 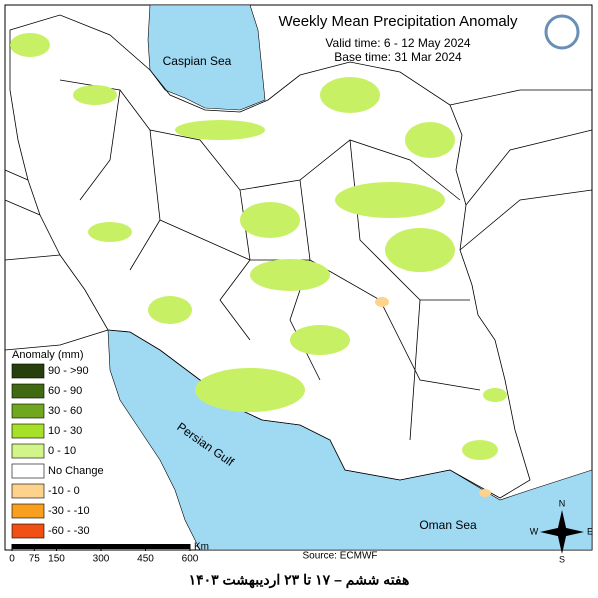 What do you see at coordinates (197, 61) in the screenshot?
I see `caspian-label: Caspian Sea` at bounding box center [197, 61].